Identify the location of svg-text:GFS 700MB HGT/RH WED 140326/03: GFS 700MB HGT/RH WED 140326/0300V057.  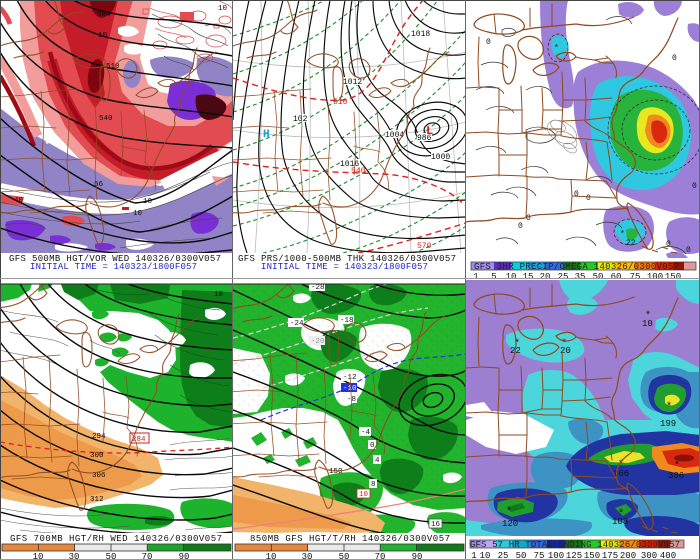
(116, 539).